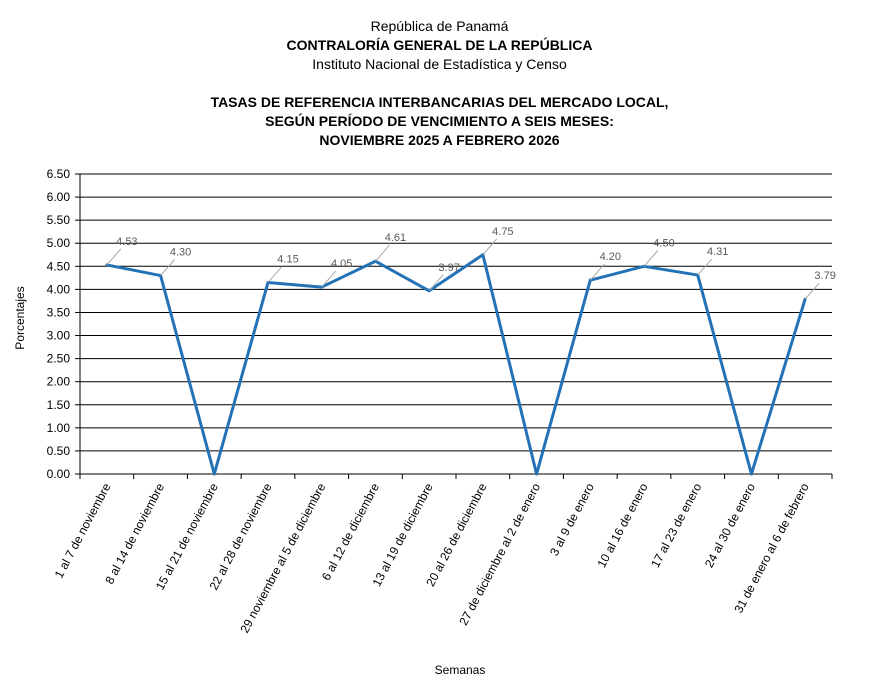 This screenshot has width=879, height=685. Describe the element at coordinates (134, 534) in the screenshot. I see `x-tick-label: 8 al 14 de noviembre` at that location.